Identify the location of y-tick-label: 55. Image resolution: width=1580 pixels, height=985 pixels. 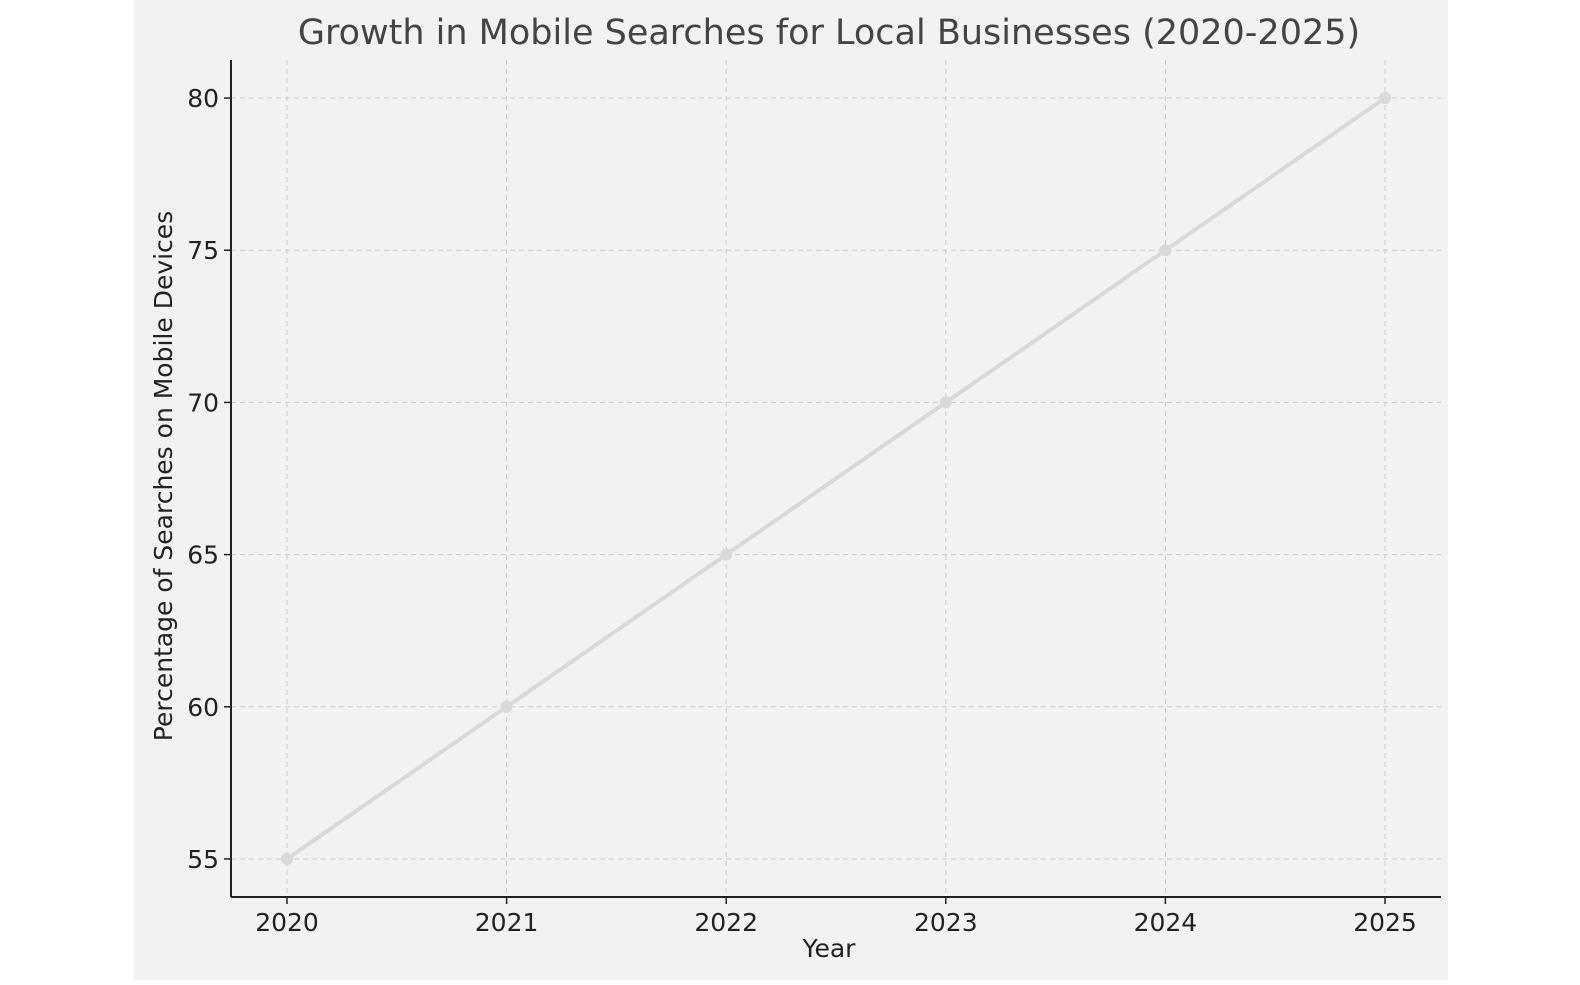
(203, 859).